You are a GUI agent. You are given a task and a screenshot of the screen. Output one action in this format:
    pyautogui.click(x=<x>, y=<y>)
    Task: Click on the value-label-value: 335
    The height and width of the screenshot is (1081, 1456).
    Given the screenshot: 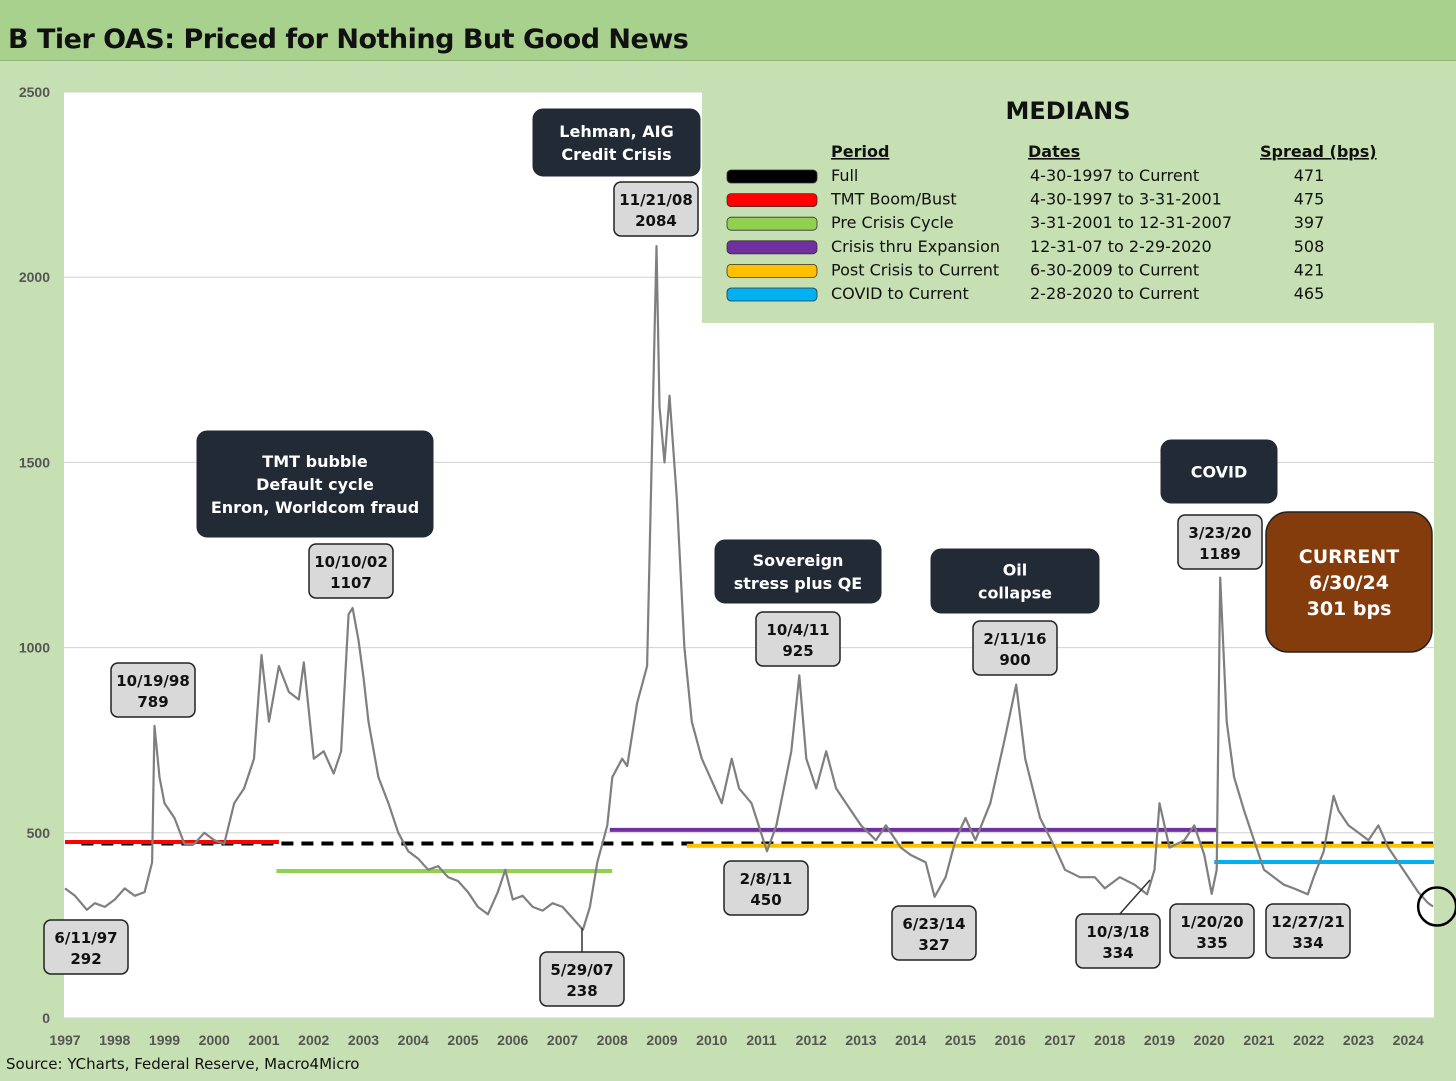 What is the action you would take?
    pyautogui.click(x=1211, y=943)
    